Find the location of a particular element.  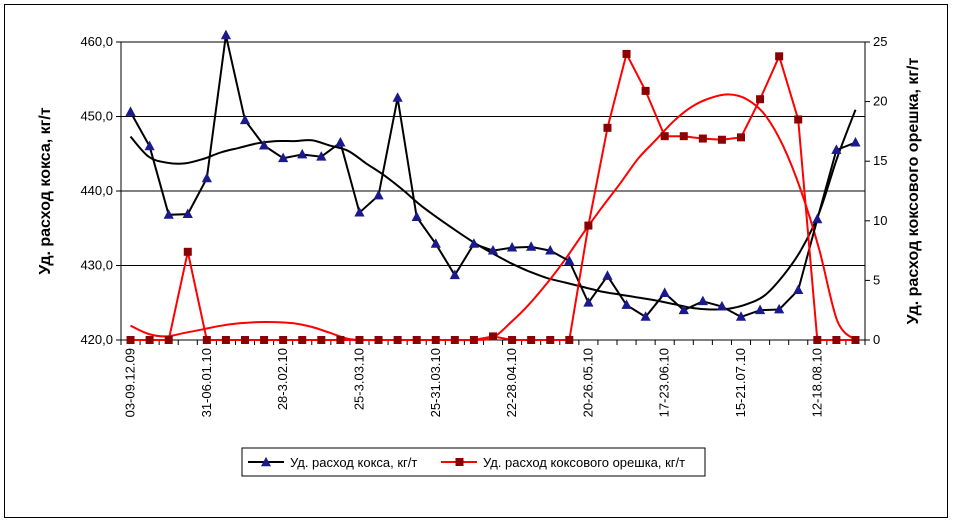

x-tick-label: 25-3.03.10 is located at coordinates (358, 379).